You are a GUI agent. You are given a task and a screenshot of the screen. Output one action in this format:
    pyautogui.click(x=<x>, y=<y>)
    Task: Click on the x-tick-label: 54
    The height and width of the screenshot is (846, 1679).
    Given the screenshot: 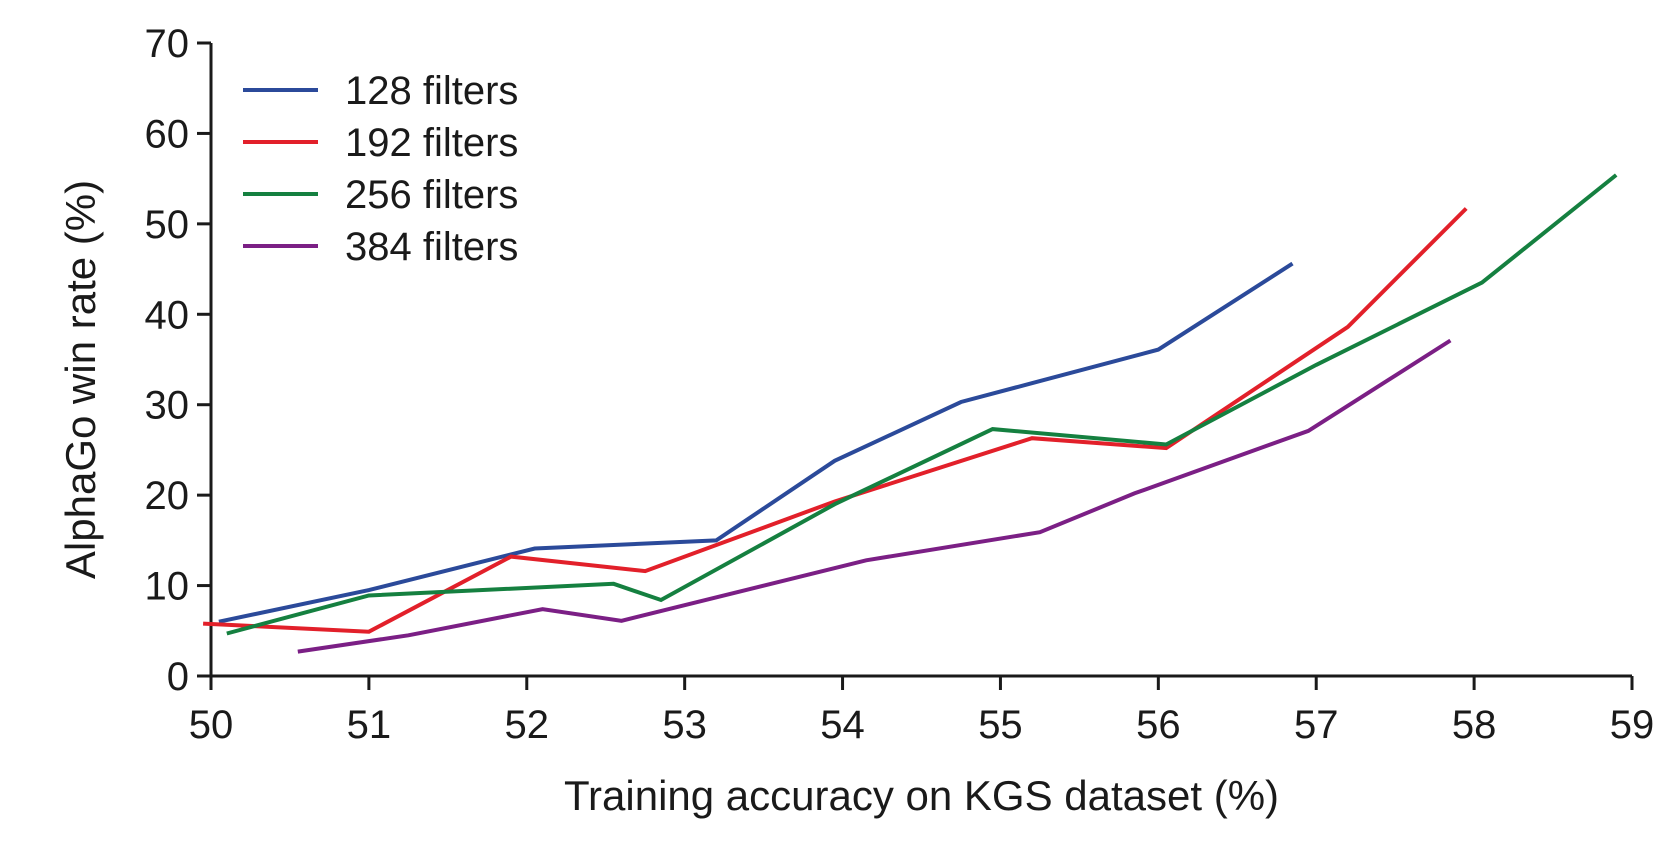 What is the action you would take?
    pyautogui.click(x=842, y=725)
    